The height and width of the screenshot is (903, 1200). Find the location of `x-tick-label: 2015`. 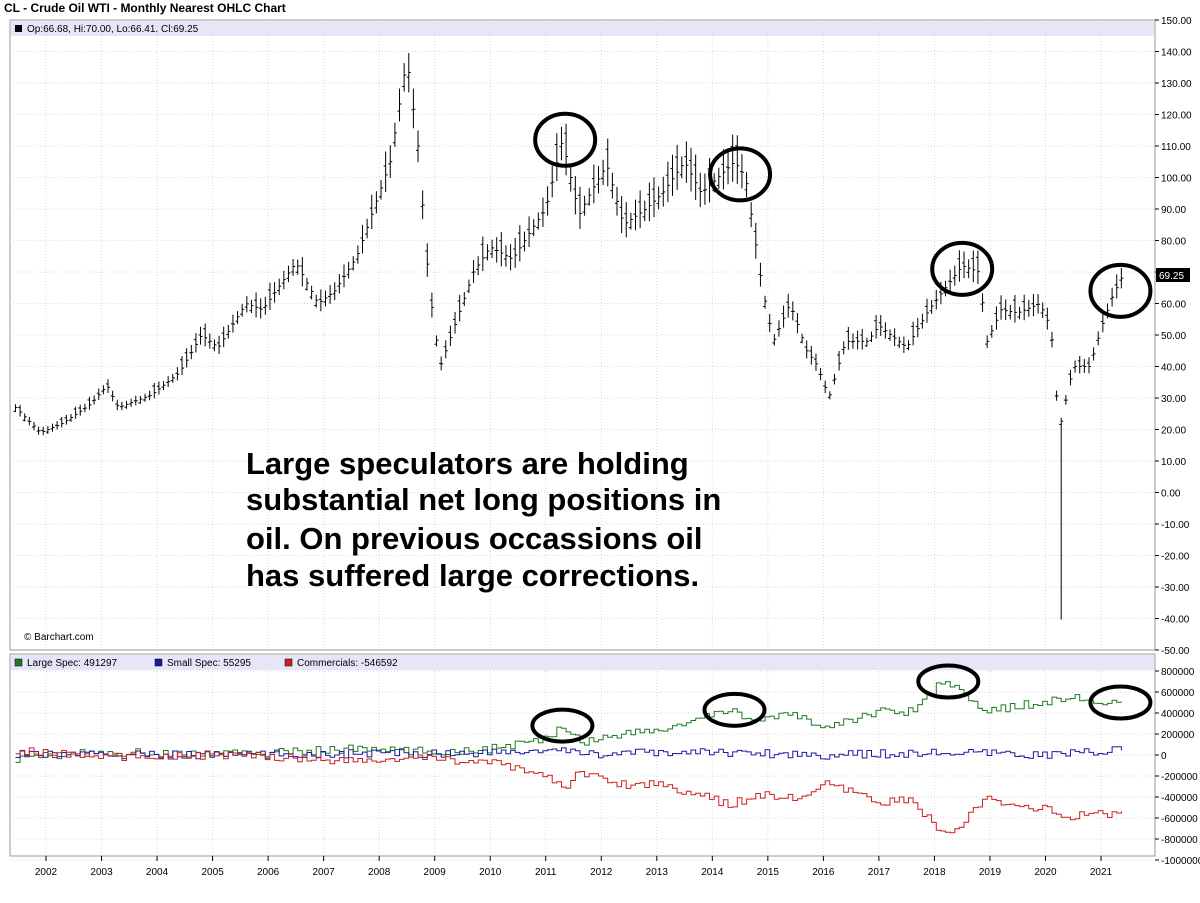

x-tick-label: 2015 is located at coordinates (768, 872).